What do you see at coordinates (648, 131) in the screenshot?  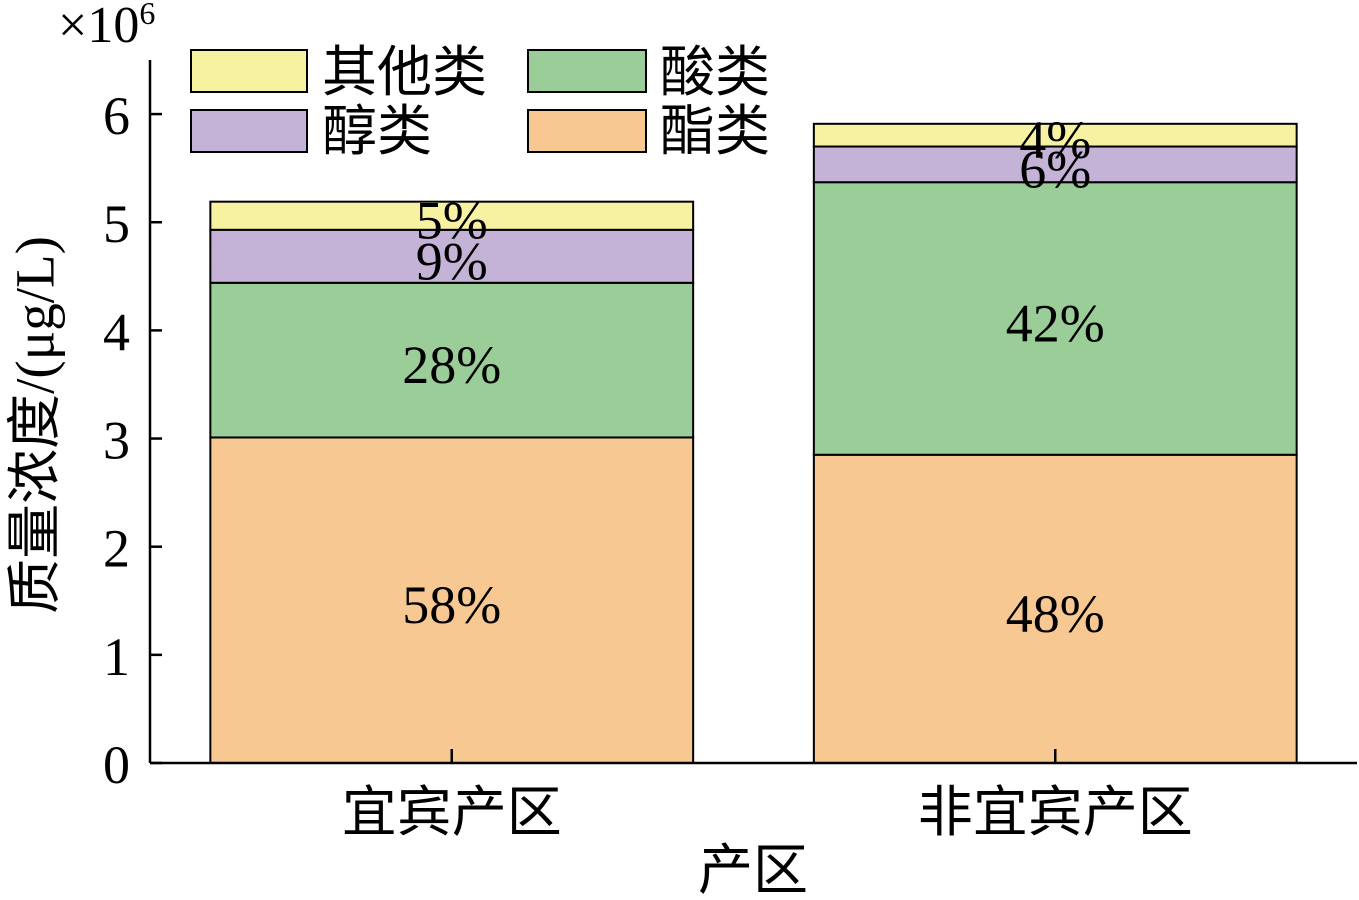 I see `legend-item-esters: 酯类` at bounding box center [648, 131].